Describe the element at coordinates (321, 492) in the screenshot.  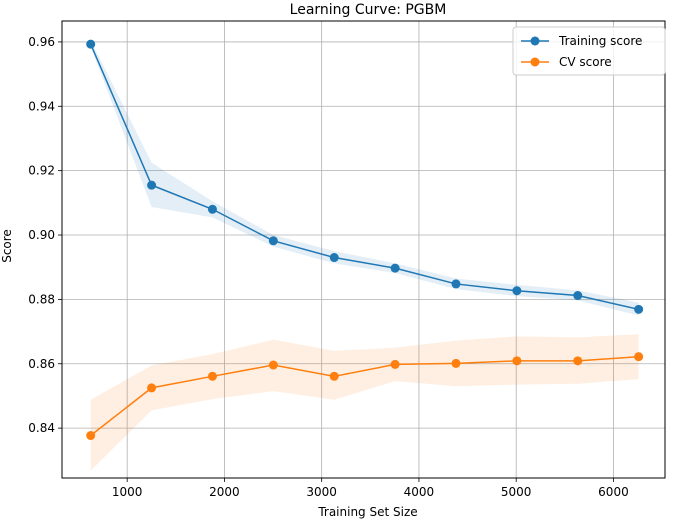
I see `x-tick-label: 3000` at that location.